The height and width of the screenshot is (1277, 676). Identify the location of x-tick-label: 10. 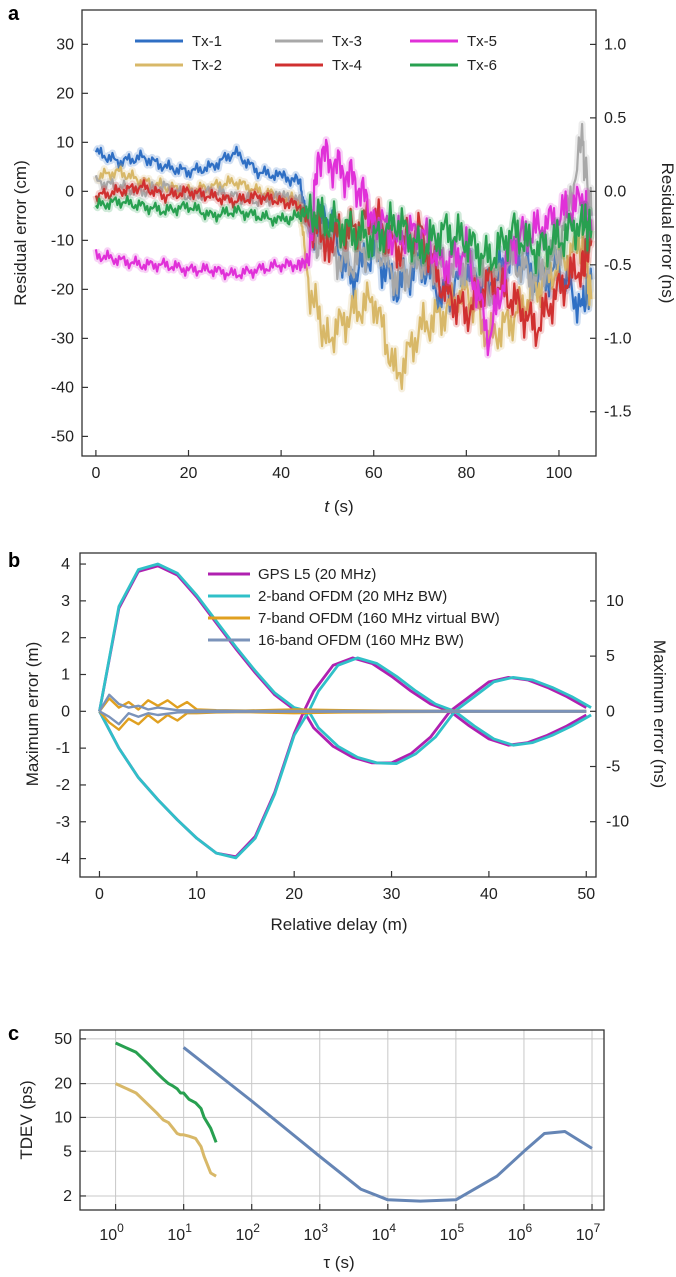
(197, 894).